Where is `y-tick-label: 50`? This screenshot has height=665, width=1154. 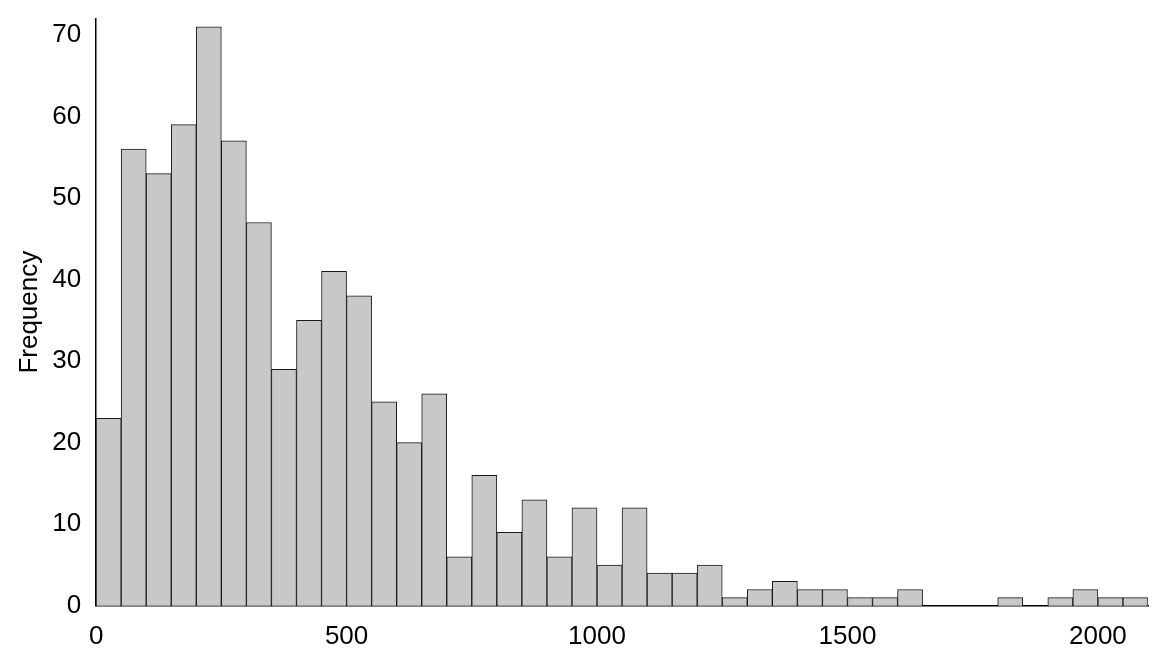
y-tick-label: 50 is located at coordinates (67, 196).